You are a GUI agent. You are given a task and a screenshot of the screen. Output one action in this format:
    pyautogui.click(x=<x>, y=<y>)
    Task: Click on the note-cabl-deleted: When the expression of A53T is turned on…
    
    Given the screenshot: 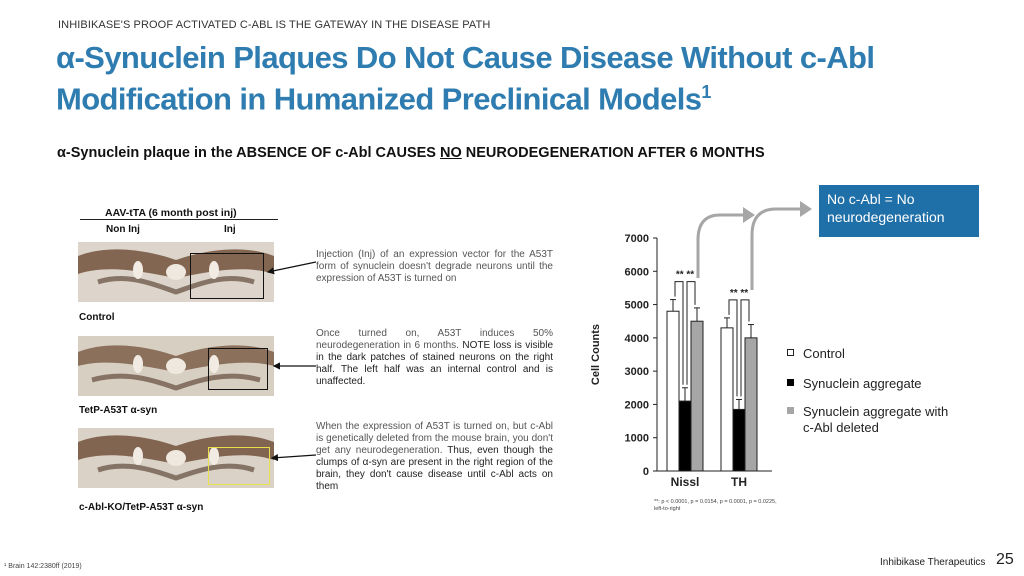 What is the action you would take?
    pyautogui.click(x=434, y=457)
    